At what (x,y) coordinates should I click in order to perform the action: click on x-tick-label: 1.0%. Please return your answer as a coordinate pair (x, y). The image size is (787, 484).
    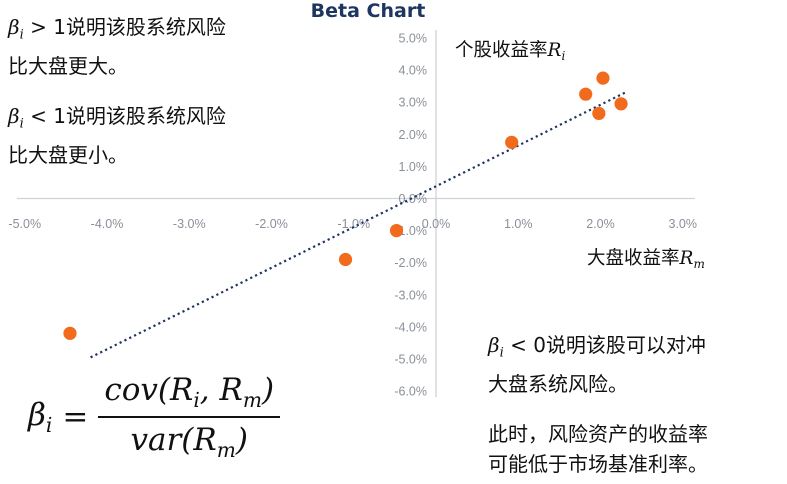
    Looking at the image, I should click on (518, 224).